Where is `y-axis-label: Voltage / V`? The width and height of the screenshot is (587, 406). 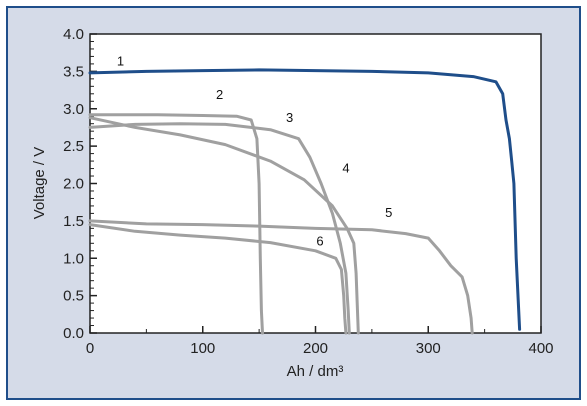 y-axis-label: Voltage / V is located at coordinates (39, 183).